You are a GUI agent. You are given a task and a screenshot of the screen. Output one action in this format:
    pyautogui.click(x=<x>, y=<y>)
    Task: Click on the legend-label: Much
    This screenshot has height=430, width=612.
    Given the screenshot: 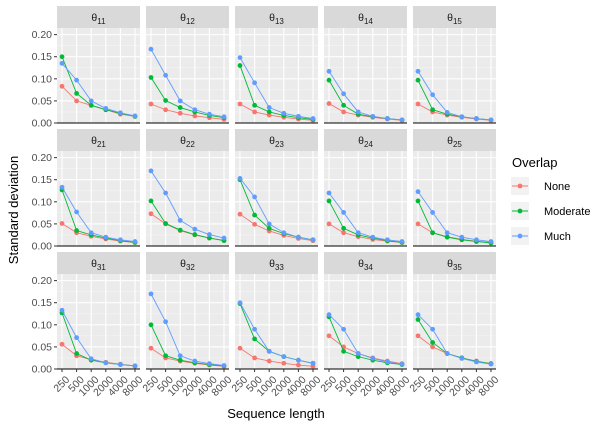 What is the action you would take?
    pyautogui.click(x=557, y=237)
    